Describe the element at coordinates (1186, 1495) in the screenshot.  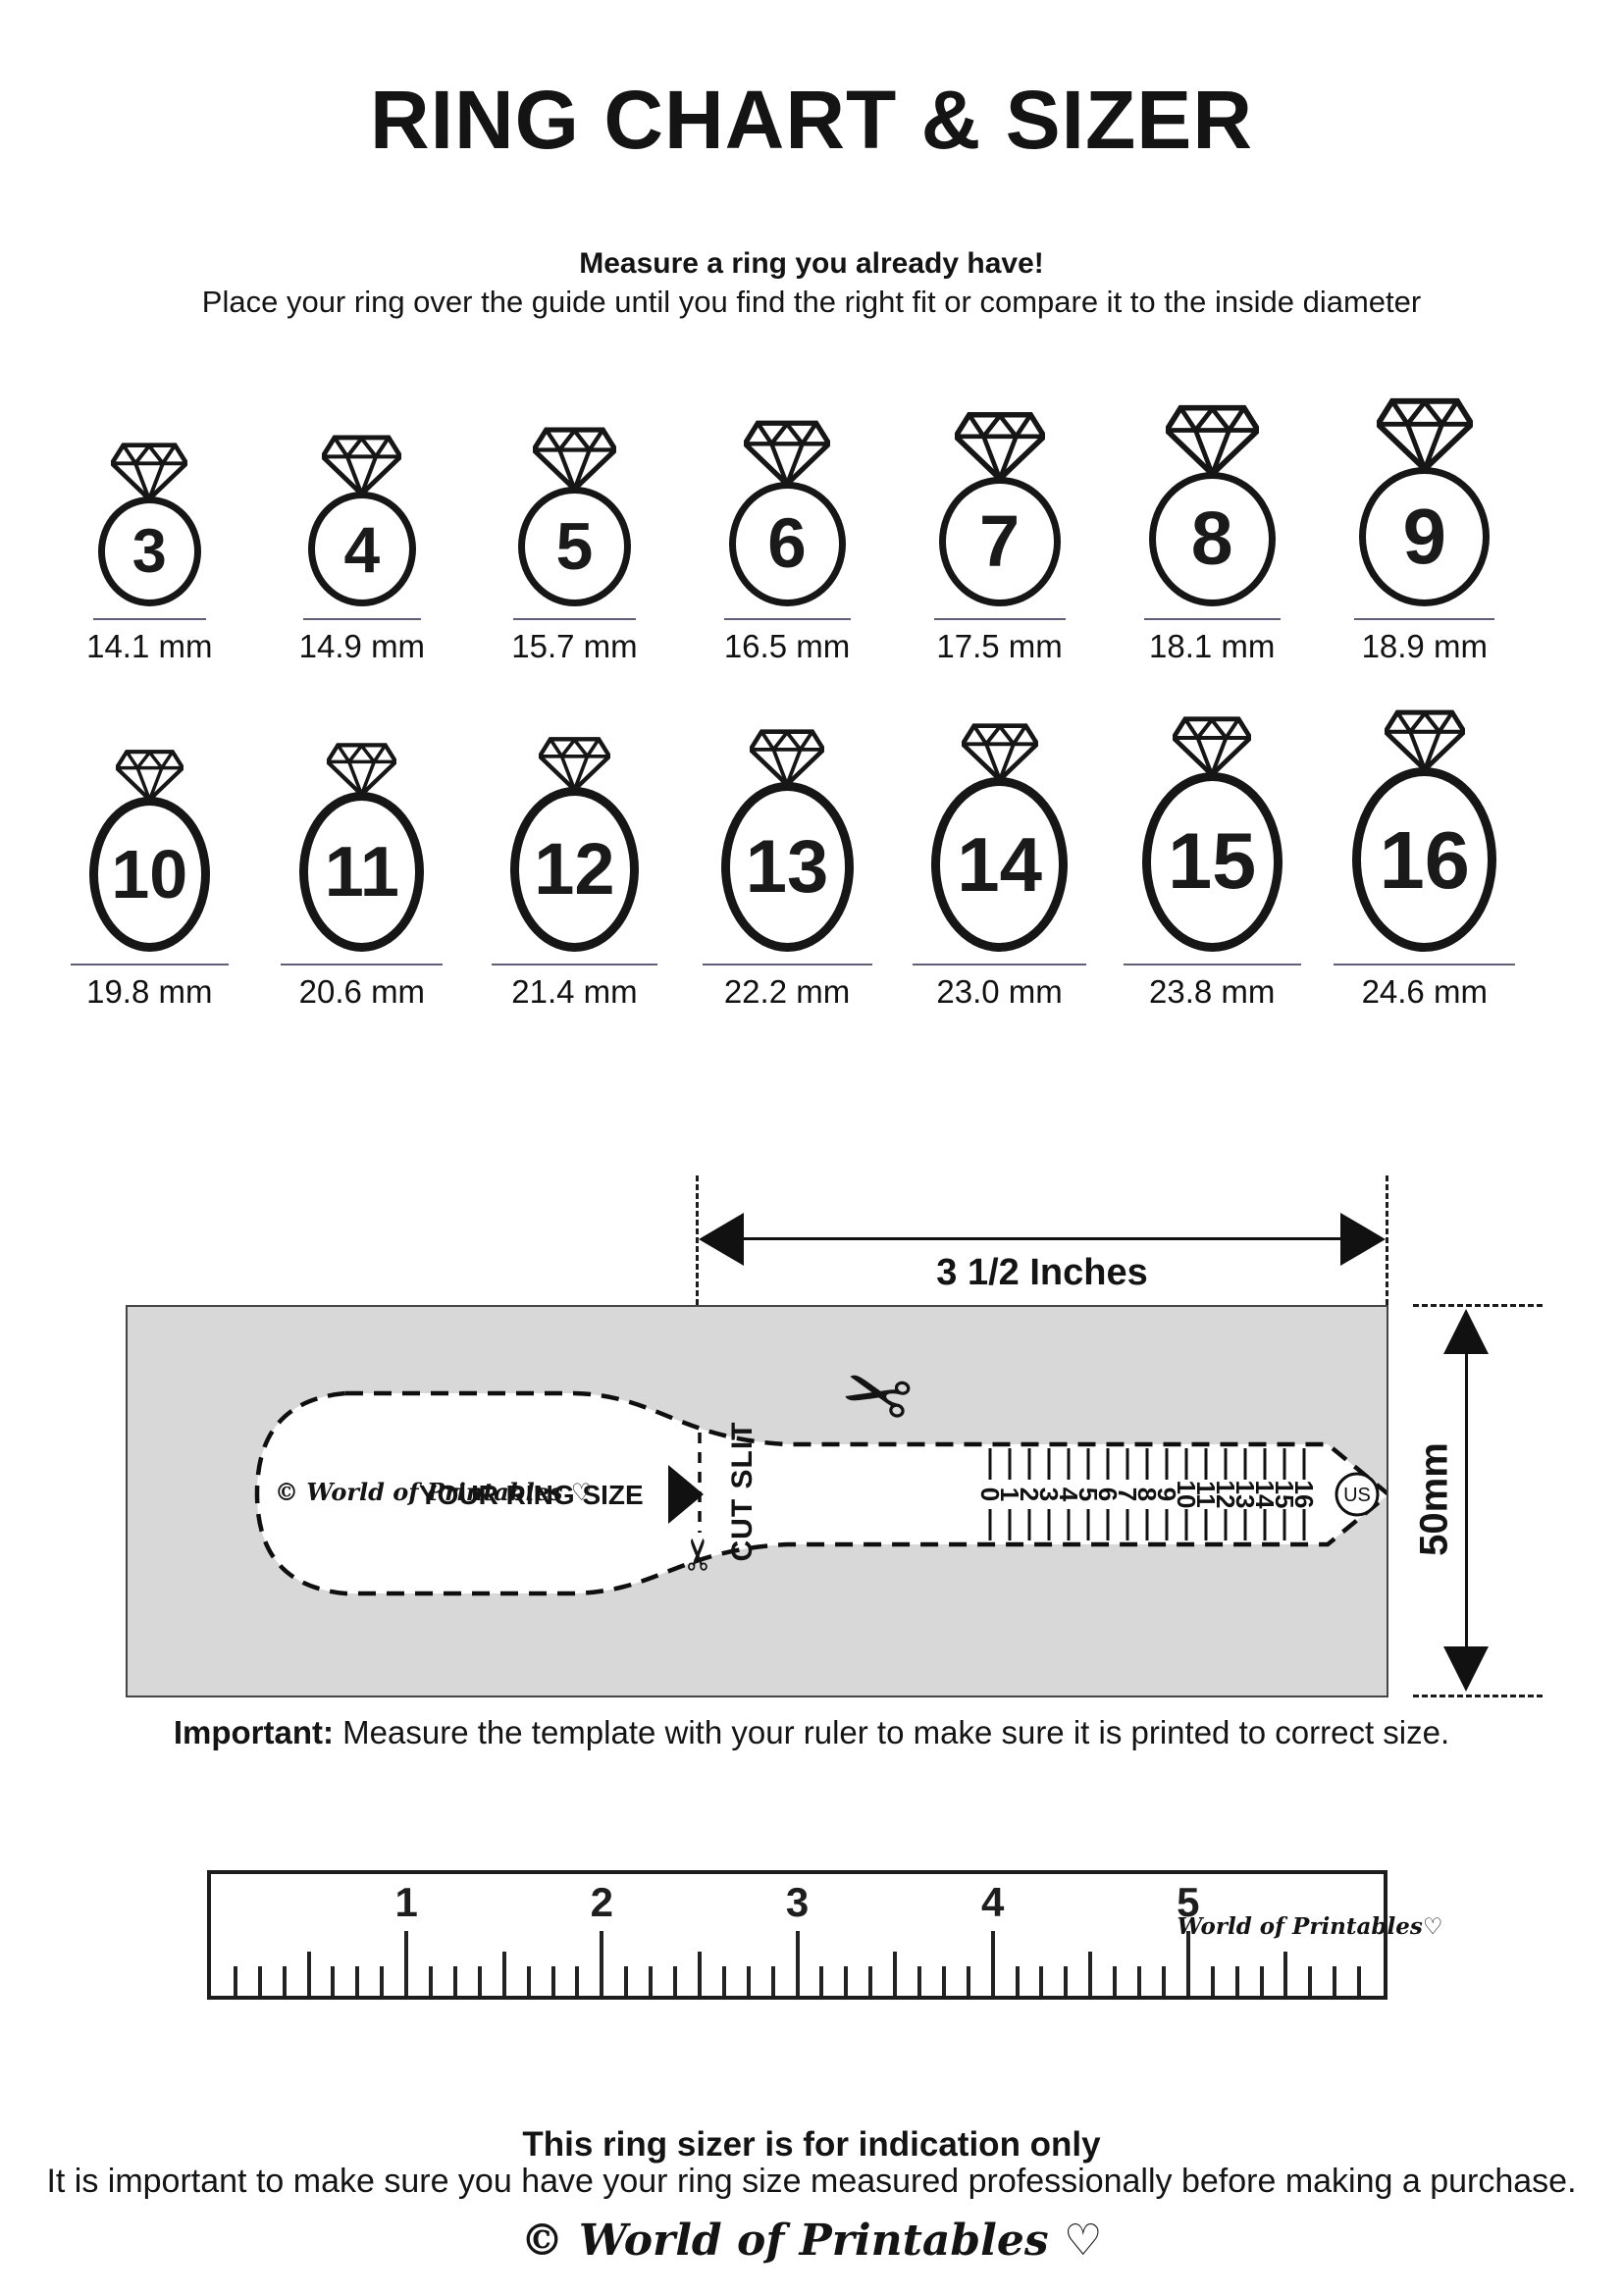
I see `scale-number: 10` at that location.